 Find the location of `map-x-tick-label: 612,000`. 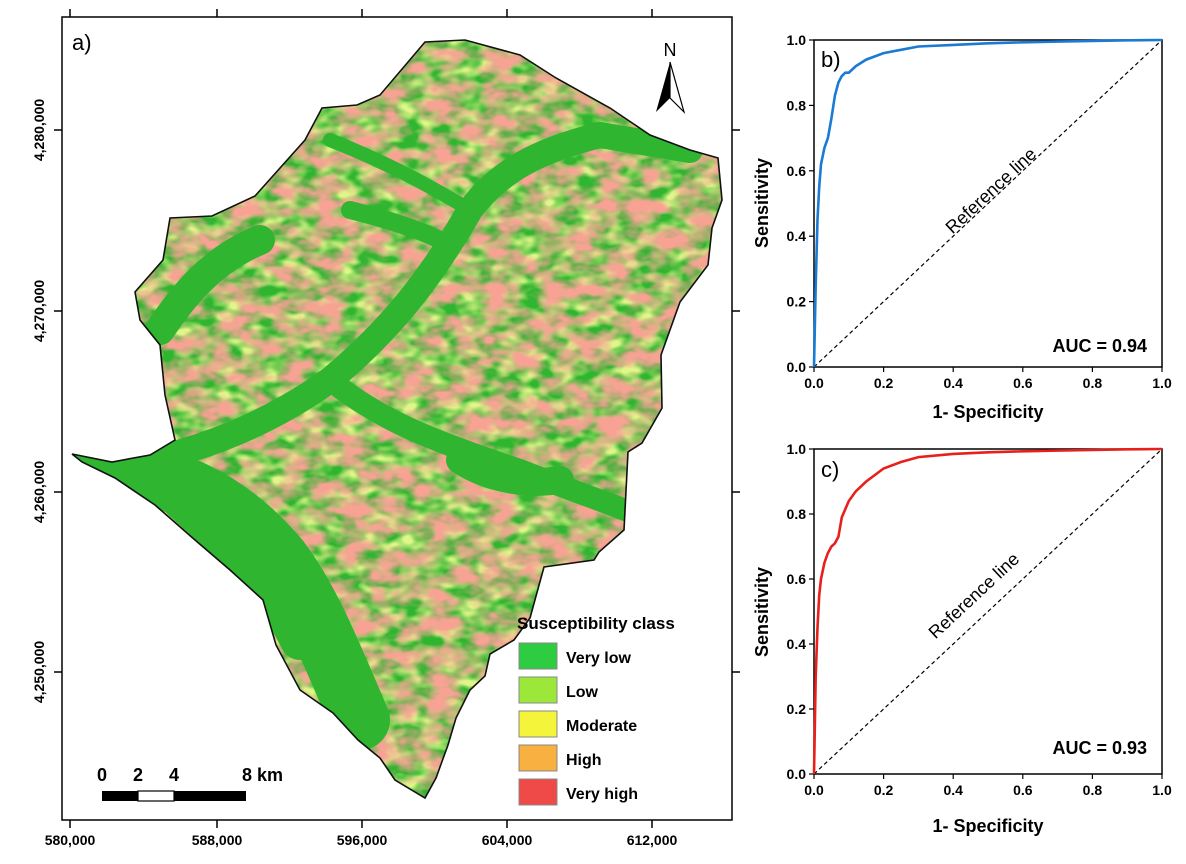

map-x-tick-label: 612,000 is located at coordinates (652, 840).